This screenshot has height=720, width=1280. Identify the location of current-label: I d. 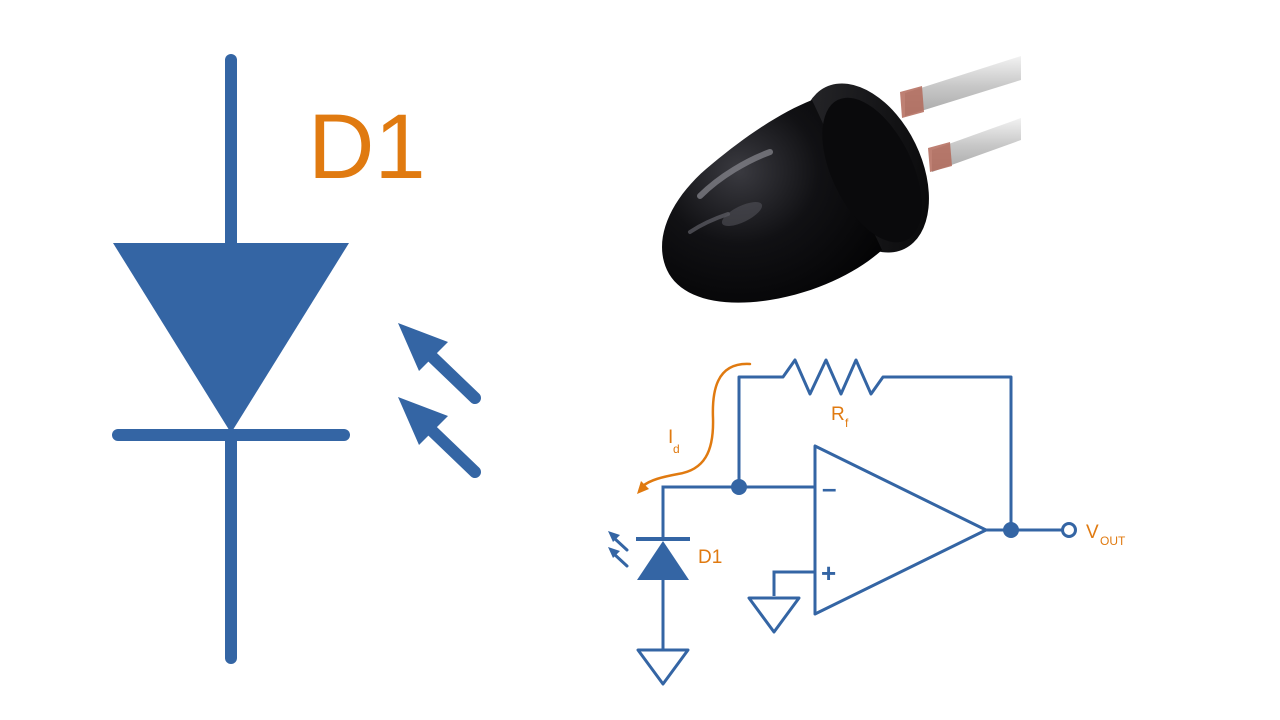
(674, 441).